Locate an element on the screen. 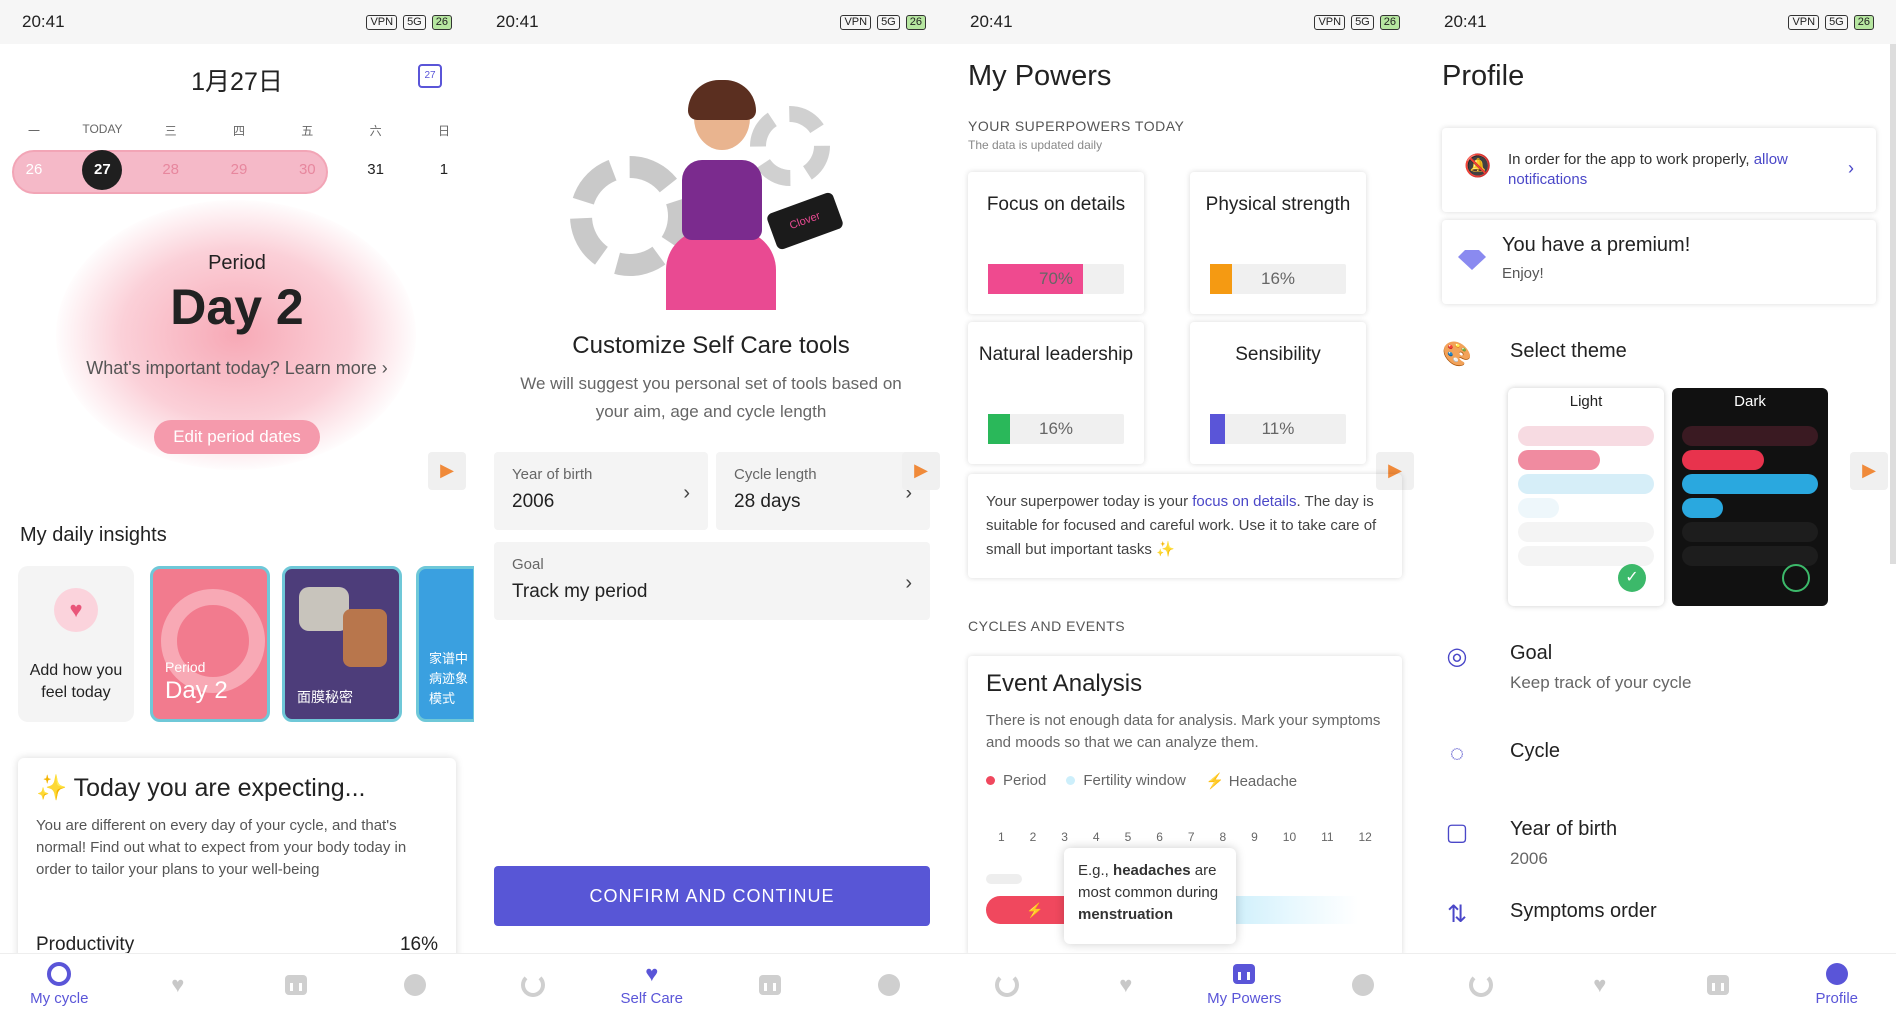  calendar-icon: ▢ is located at coordinates (1457, 832).